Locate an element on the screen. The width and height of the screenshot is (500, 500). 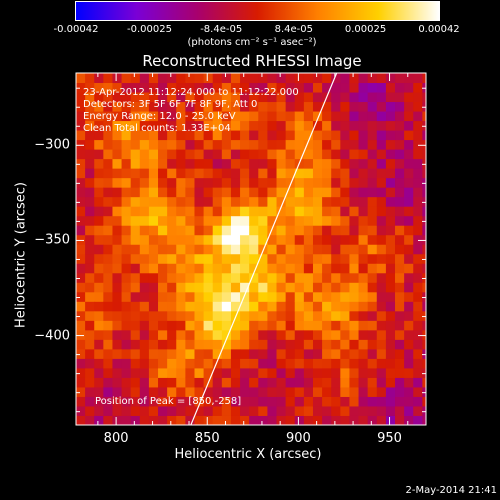
chart-title: Reconstructed RHESSI Image is located at coordinates (252, 61).